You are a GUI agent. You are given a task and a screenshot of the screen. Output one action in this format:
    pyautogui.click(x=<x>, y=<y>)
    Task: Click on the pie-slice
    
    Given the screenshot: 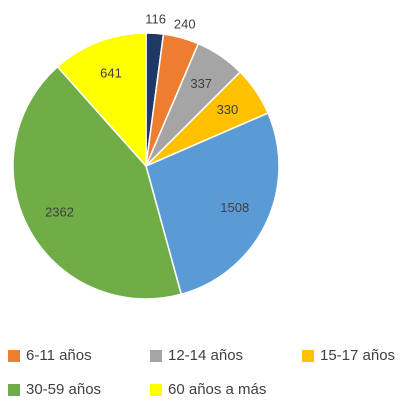 What is the action you would take?
    pyautogui.click(x=101, y=100)
    